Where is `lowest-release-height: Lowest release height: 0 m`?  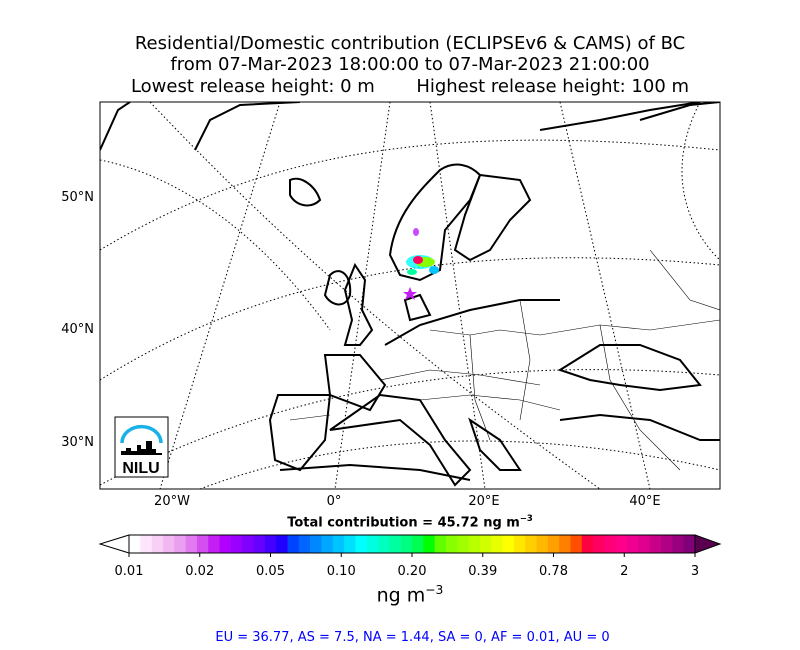
lowest-release-height: Lowest release height: 0 m is located at coordinates (252, 86).